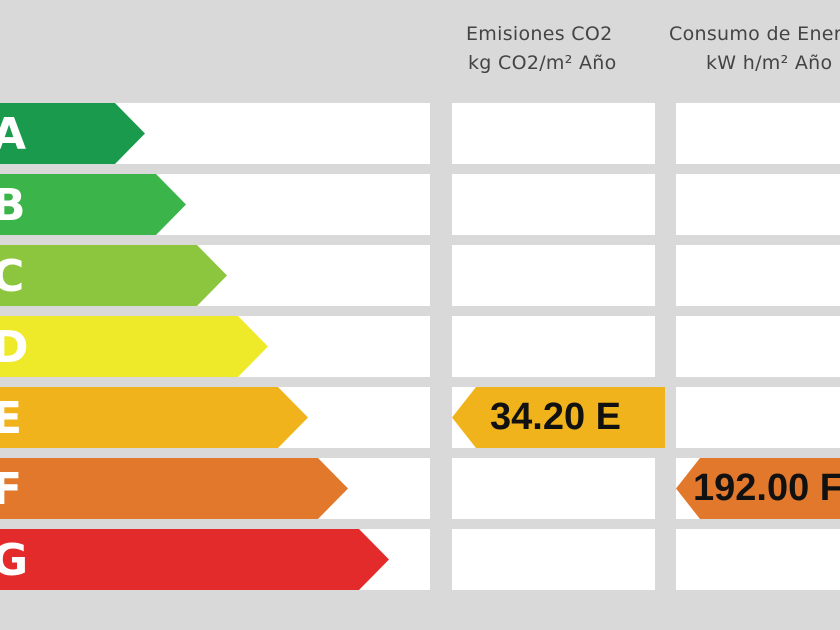  Describe the element at coordinates (754, 34) in the screenshot. I see `consumption-header-title: Consumo de Energía` at that location.